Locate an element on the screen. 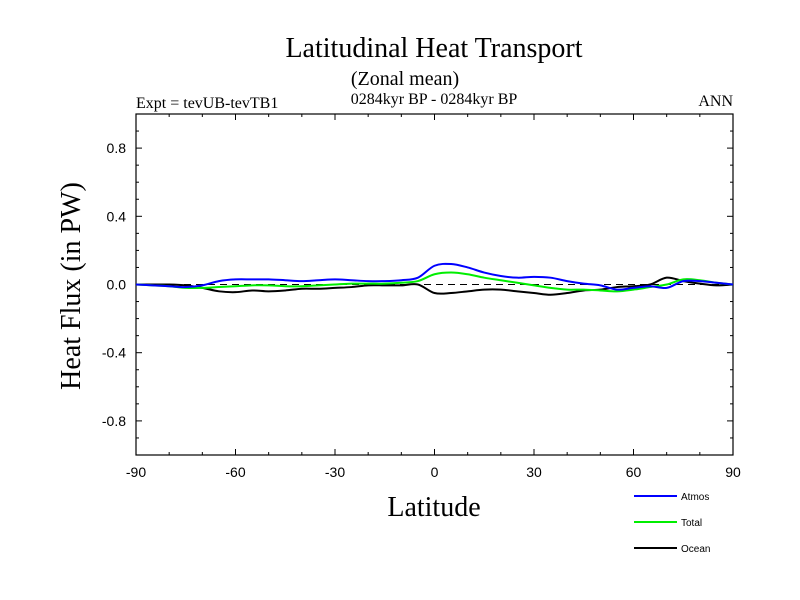  chart-subtitle: (Zonal mean) is located at coordinates (405, 79).